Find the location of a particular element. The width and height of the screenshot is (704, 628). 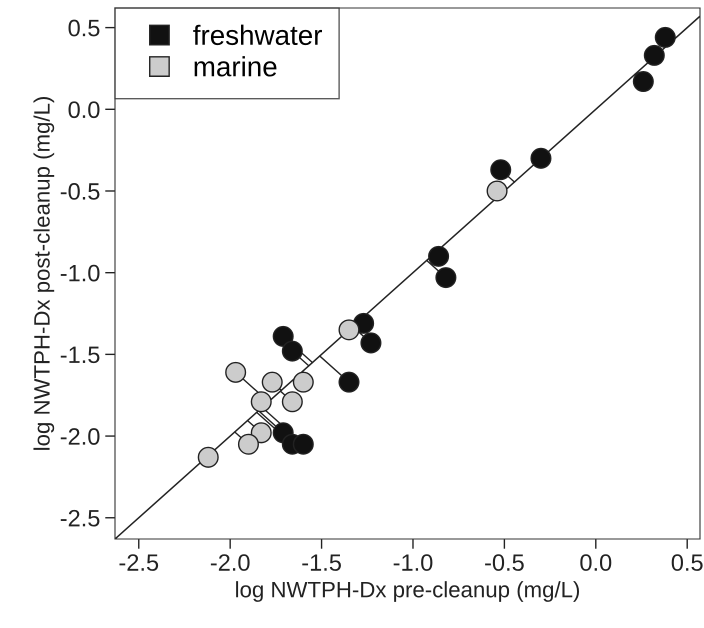

y-tick-label: -1.0 is located at coordinates (80, 273).